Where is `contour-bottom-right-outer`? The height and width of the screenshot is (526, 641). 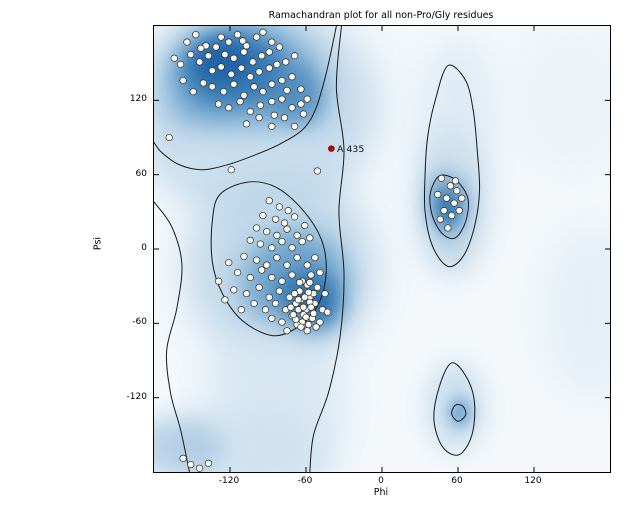
contour-bottom-right-outer is located at coordinates (454, 409).